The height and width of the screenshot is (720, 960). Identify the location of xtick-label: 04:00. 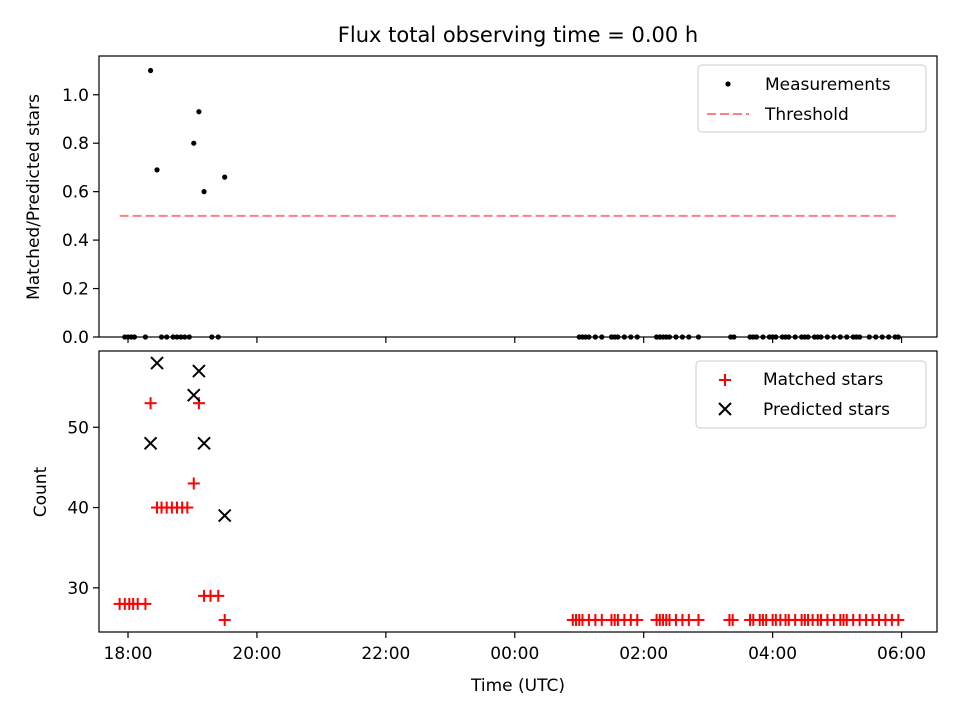
(772, 654).